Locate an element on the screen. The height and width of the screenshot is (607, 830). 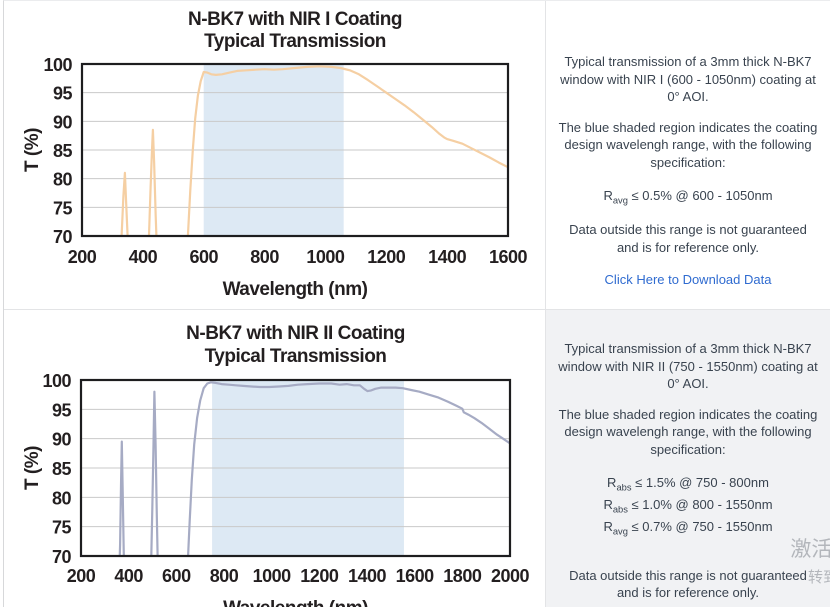
spec-block: Ravg ≤ 0.5% @ 600 - 1050nm is located at coordinates (687, 197).